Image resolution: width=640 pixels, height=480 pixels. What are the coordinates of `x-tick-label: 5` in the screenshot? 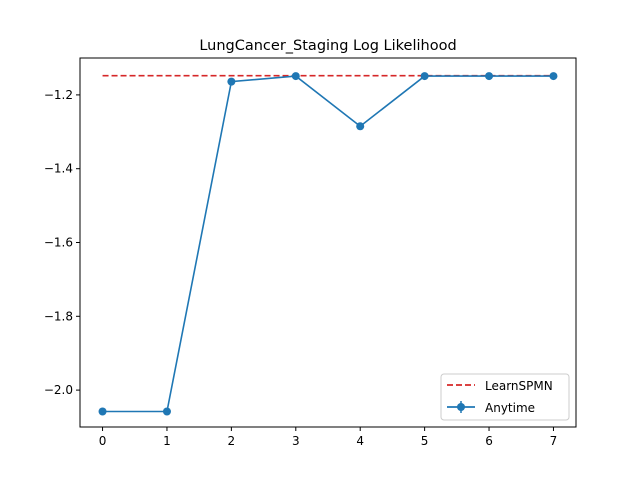 It's located at (425, 441).